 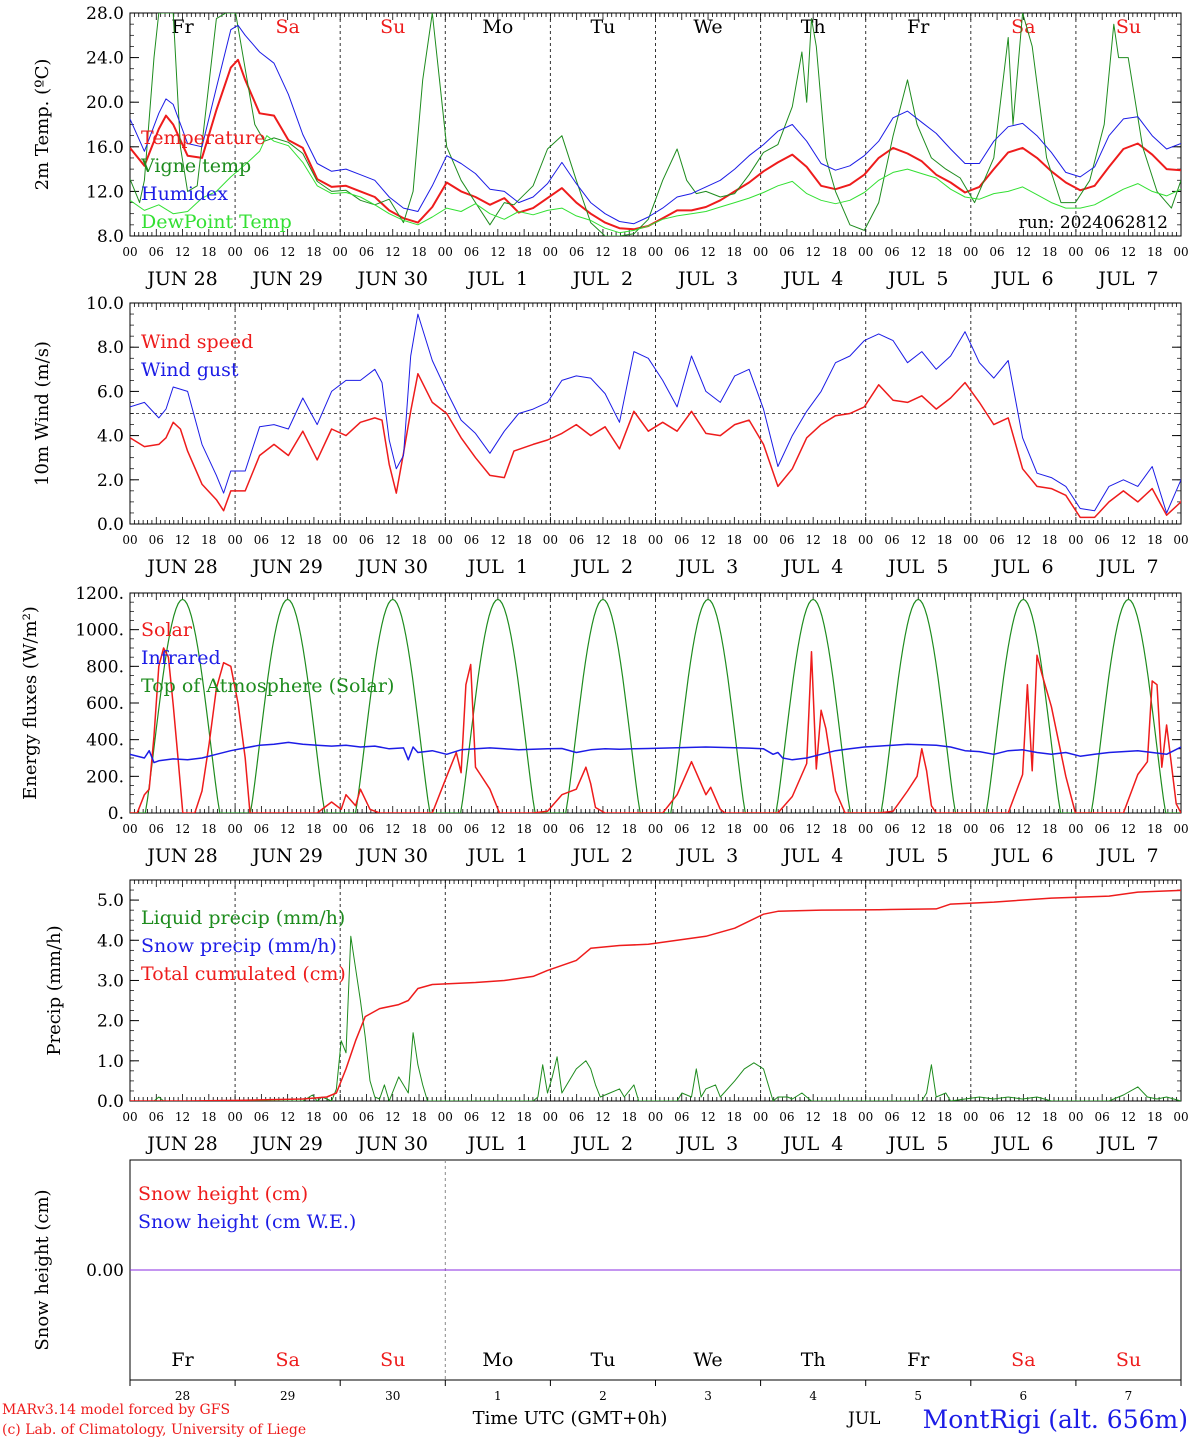 I want to click on series-wind-gust, so click(x=655, y=413).